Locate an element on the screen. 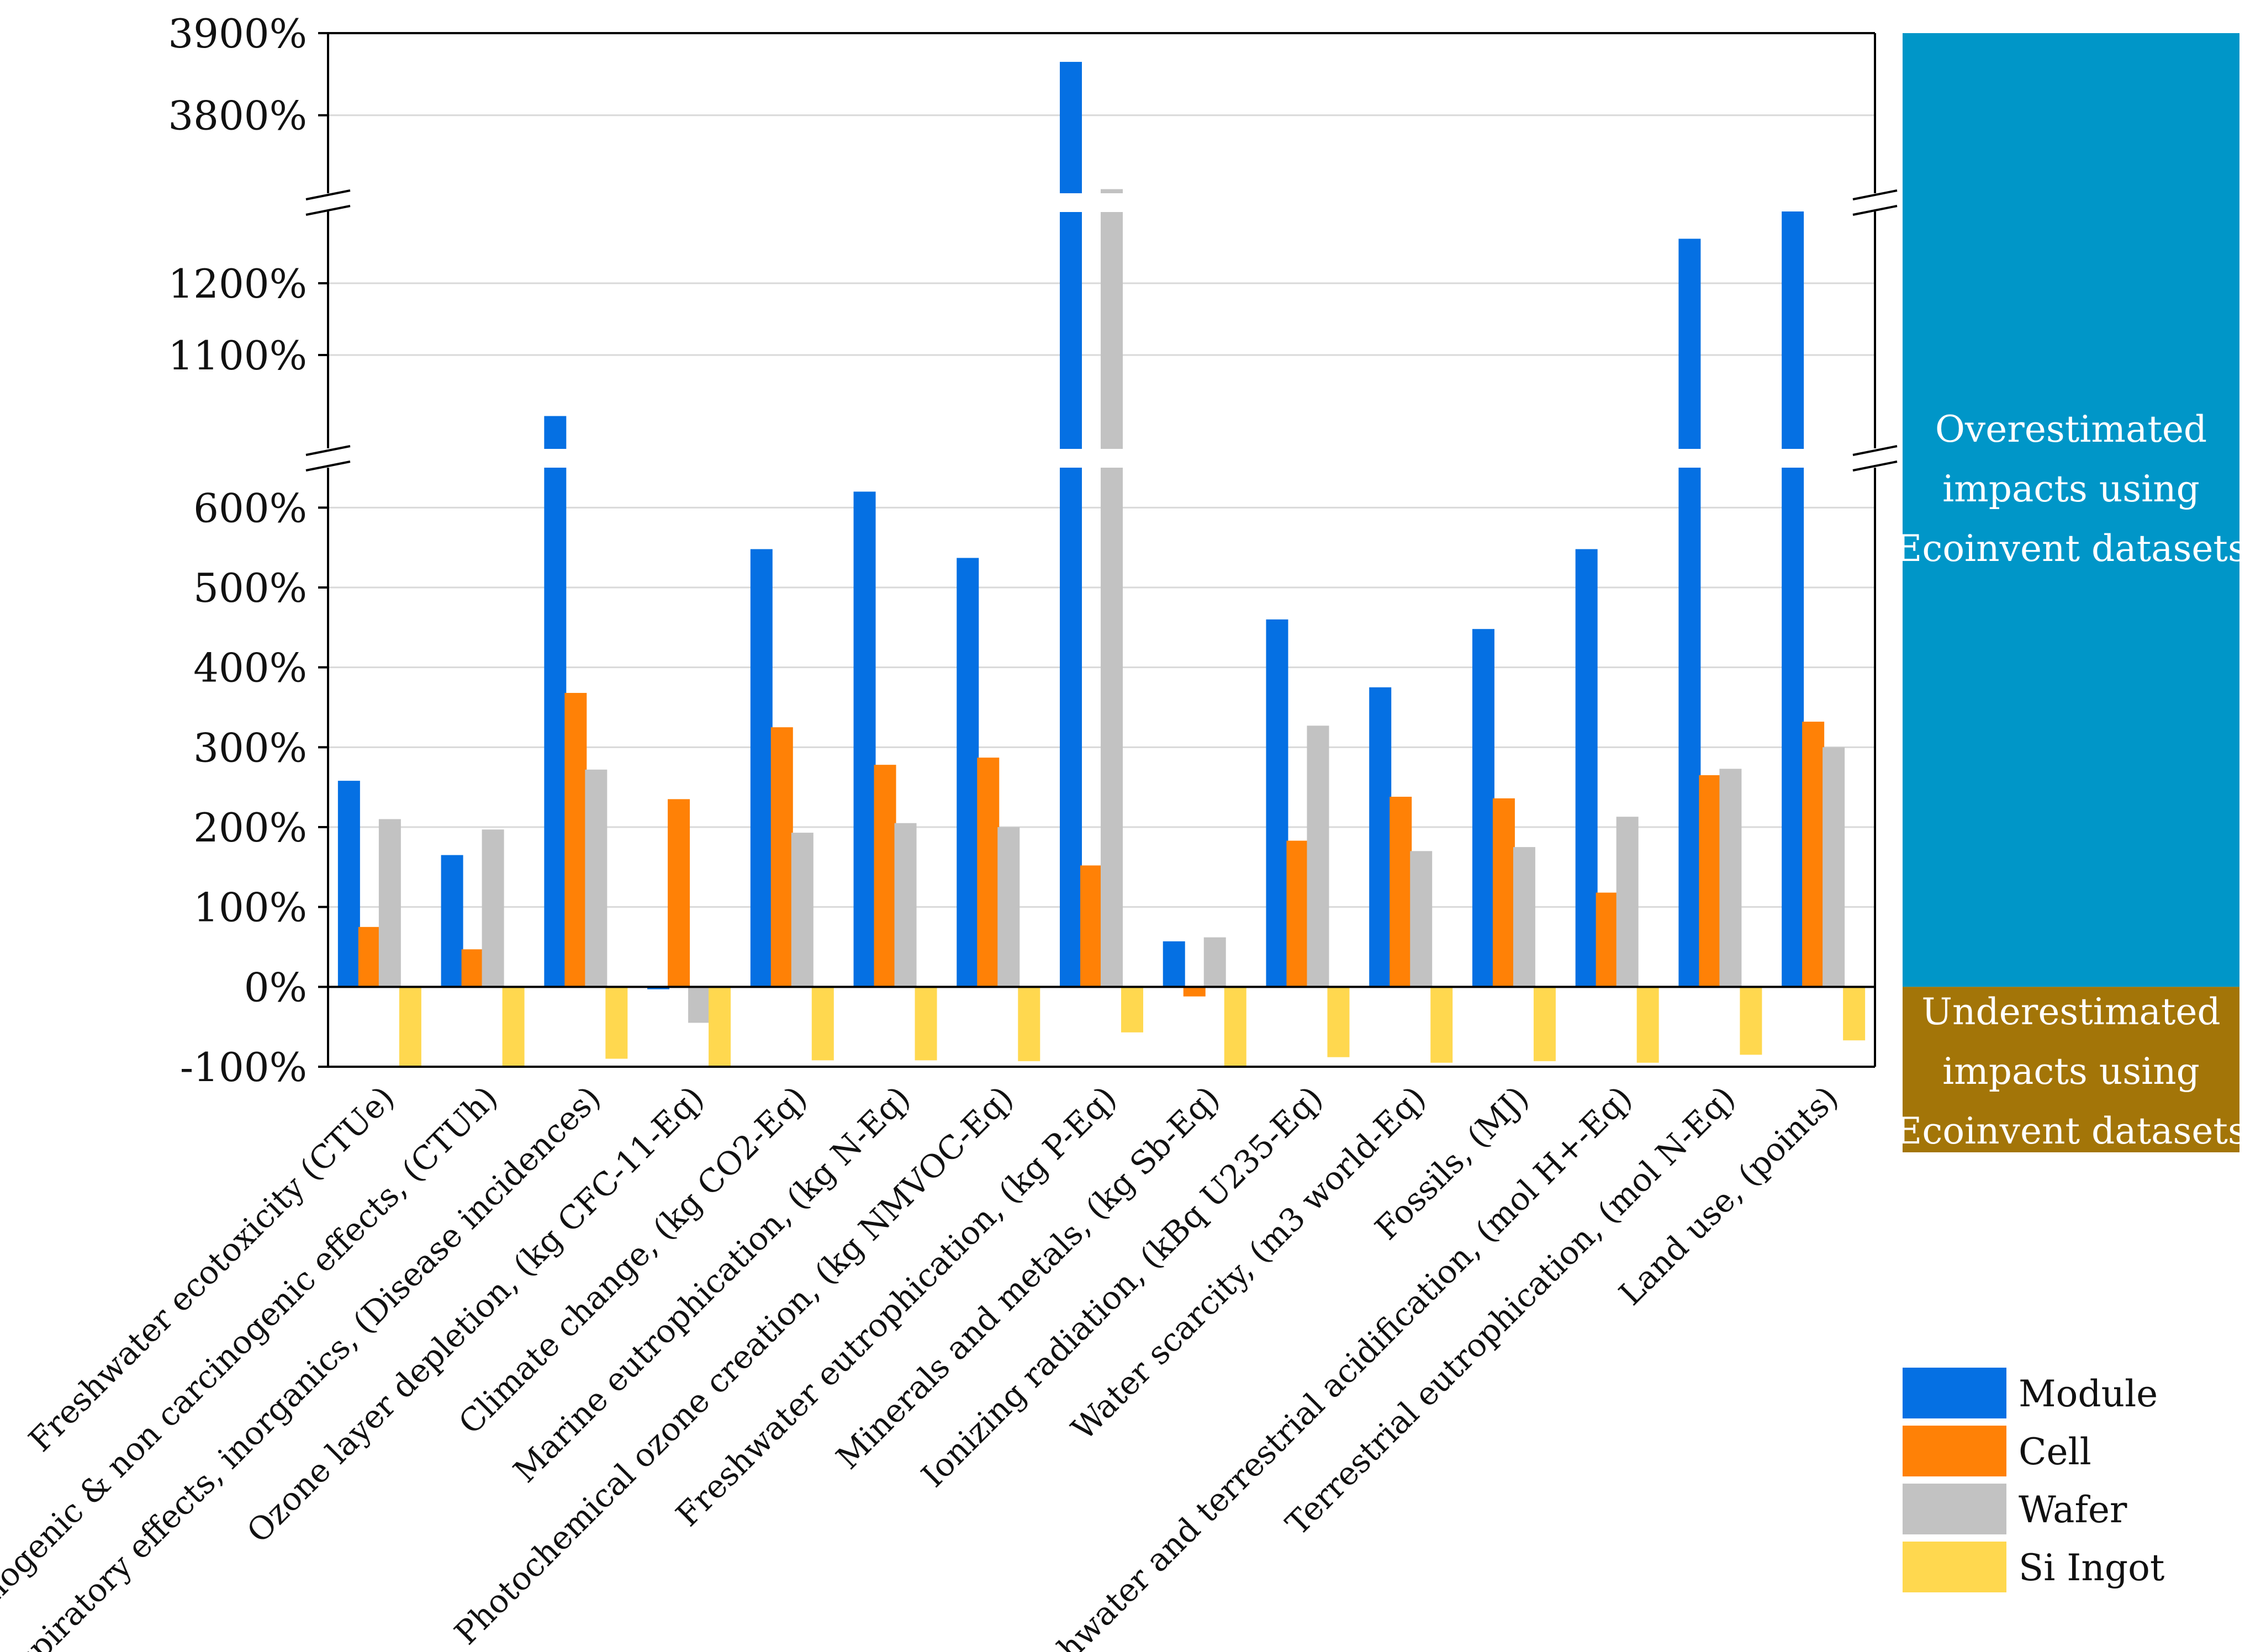 The image size is (2245, 1652). underestimated-band is located at coordinates (2071, 1069).